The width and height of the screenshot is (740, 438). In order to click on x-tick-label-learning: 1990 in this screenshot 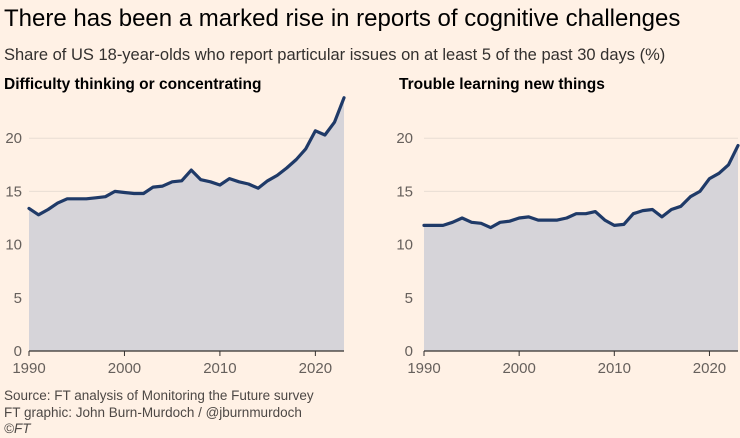, I will do `click(423, 368)`.